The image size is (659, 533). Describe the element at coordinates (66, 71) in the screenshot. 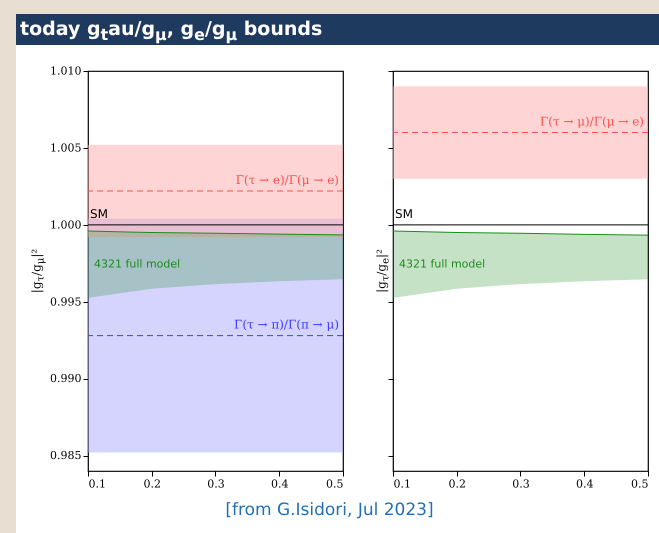

I see `y-tick-label: 1.010` at that location.